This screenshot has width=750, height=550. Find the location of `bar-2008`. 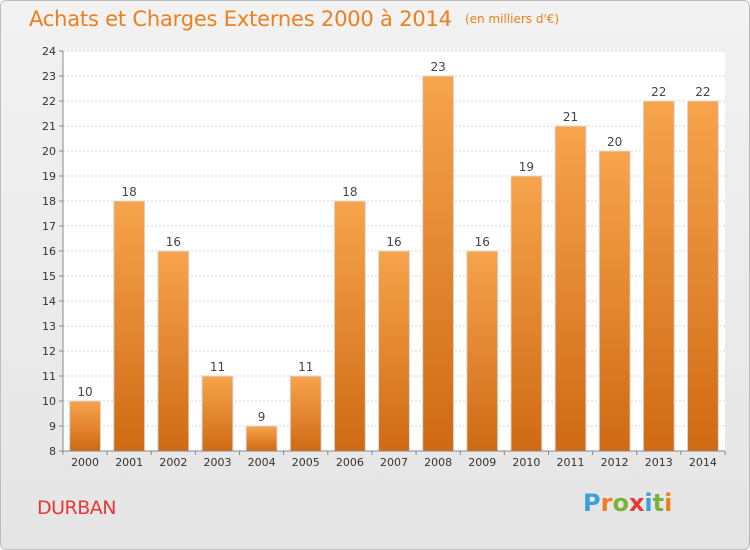

bar-2008 is located at coordinates (438, 263).